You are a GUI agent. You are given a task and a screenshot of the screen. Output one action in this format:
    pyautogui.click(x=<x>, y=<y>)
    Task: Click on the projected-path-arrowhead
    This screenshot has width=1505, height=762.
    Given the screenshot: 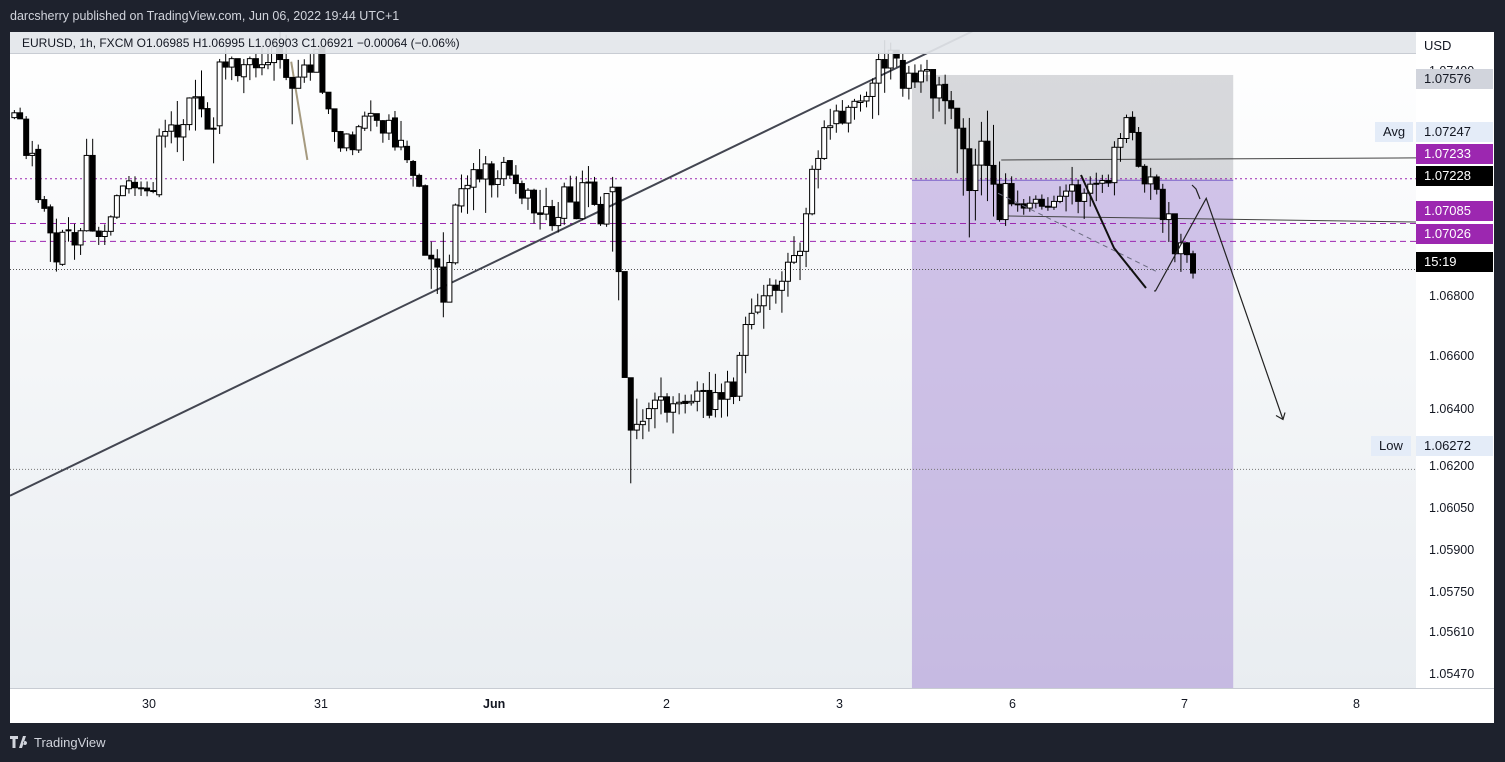 What is the action you would take?
    pyautogui.click(x=1280, y=416)
    